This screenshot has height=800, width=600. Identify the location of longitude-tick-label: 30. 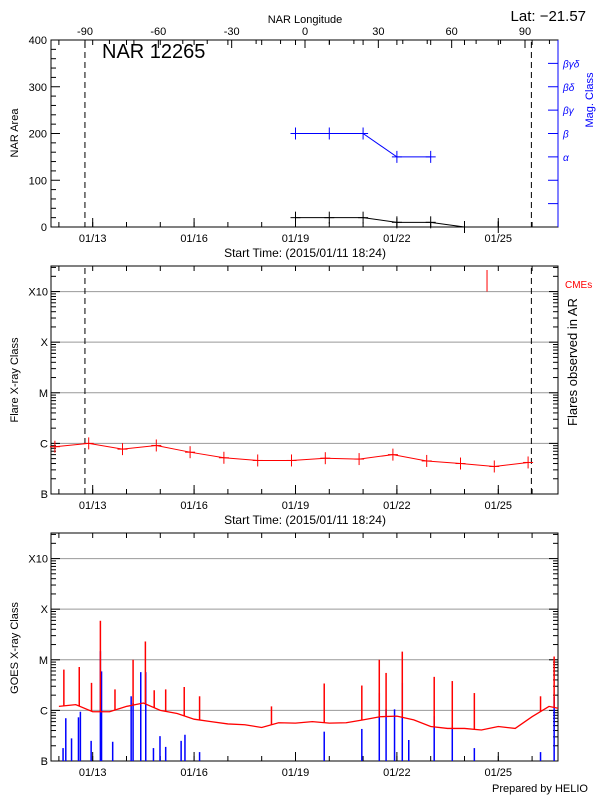
(378, 32).